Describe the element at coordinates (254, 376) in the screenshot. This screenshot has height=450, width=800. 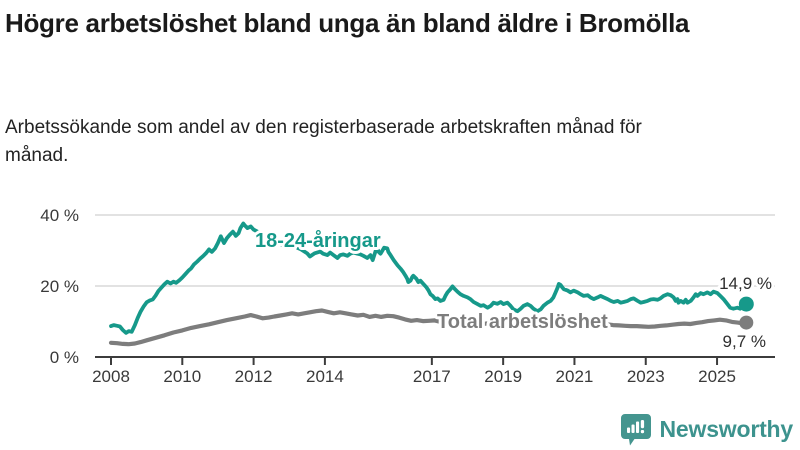
I see `x-axis-label: 2012` at that location.